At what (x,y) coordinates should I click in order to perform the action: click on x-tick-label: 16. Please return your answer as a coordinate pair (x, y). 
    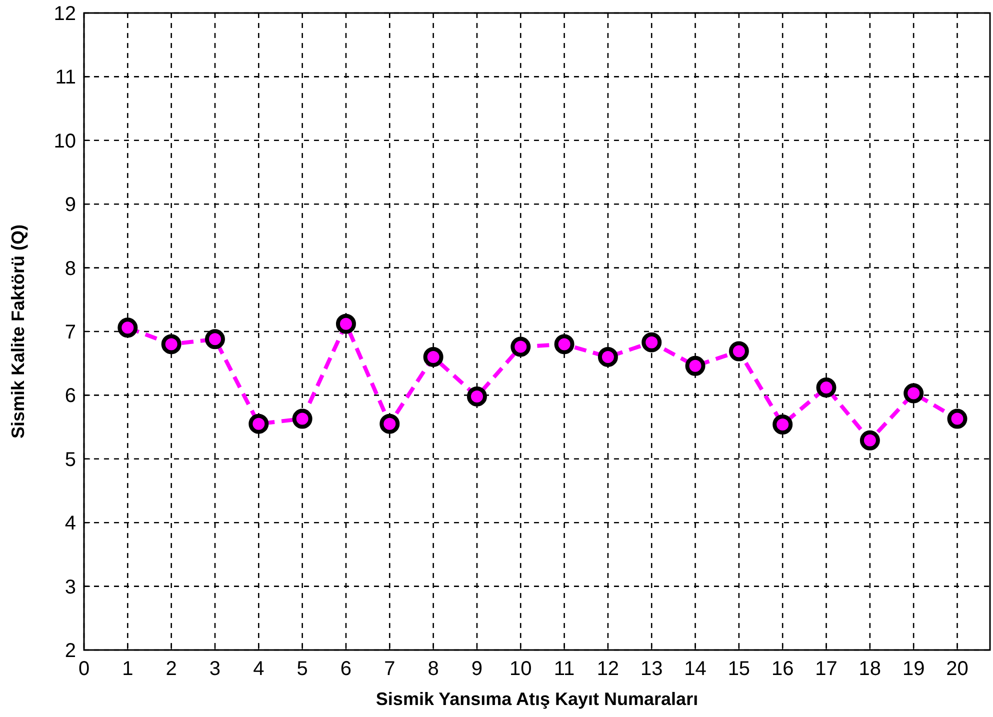
    Looking at the image, I should click on (782, 669).